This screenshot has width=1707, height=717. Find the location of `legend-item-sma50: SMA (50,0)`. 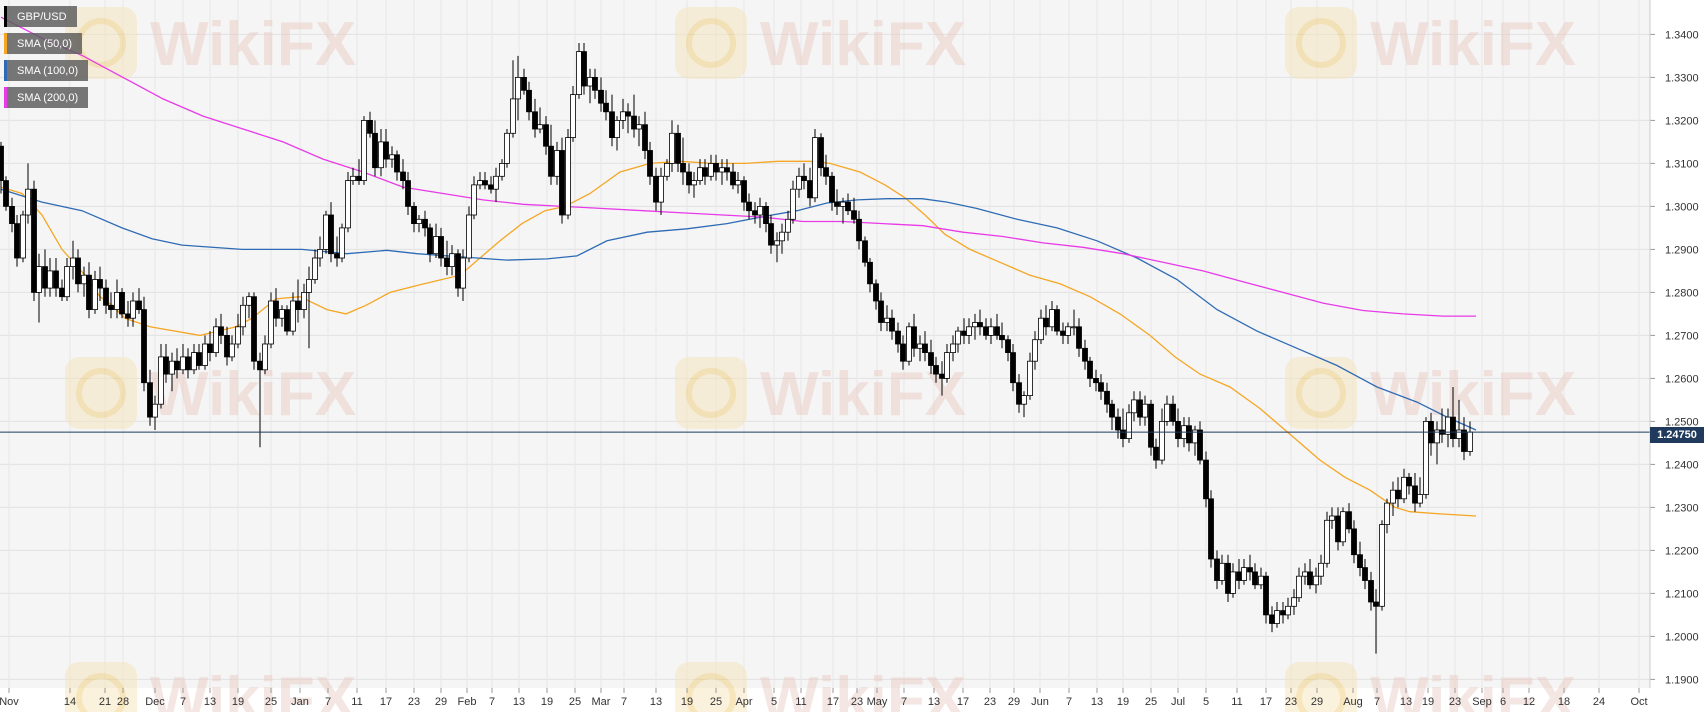

legend-item-sma50: SMA (50,0) is located at coordinates (43, 43).